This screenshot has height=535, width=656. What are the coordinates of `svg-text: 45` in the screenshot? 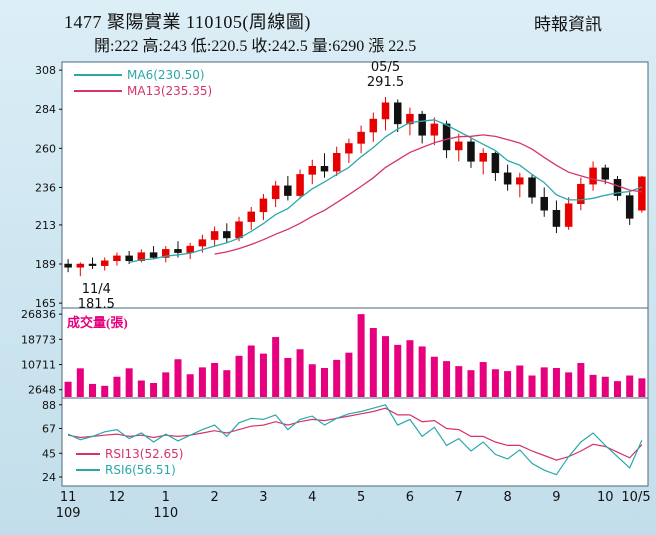 It's located at (49, 453).